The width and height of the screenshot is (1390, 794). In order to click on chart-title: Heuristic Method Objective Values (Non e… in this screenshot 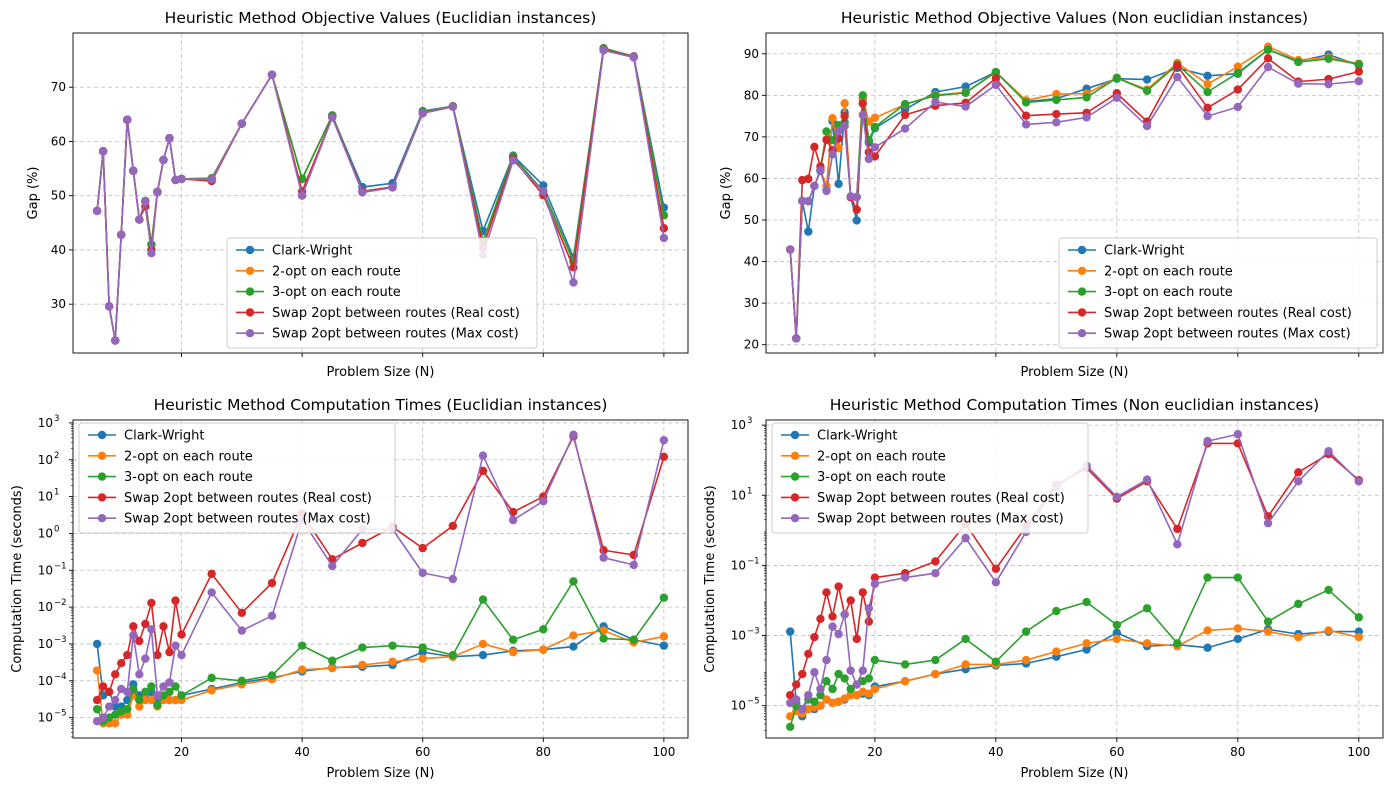, I will do `click(1074, 18)`.